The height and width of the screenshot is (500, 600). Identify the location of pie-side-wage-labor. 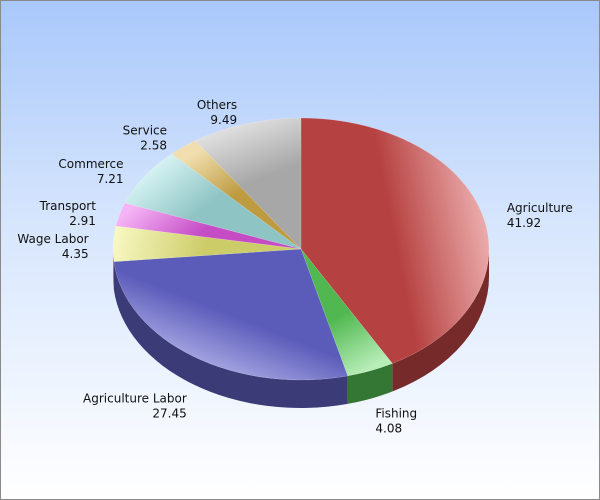
(113, 269).